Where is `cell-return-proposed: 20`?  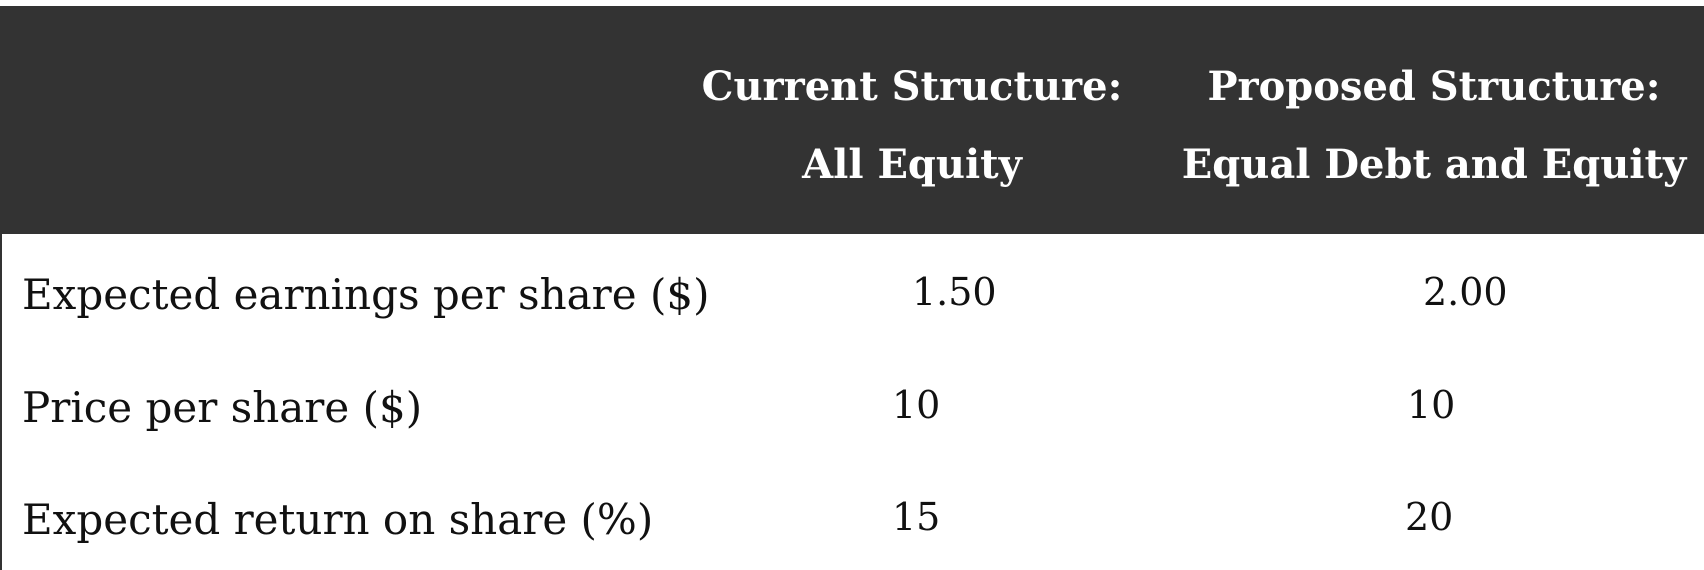 cell-return-proposed: 20 is located at coordinates (1429, 517).